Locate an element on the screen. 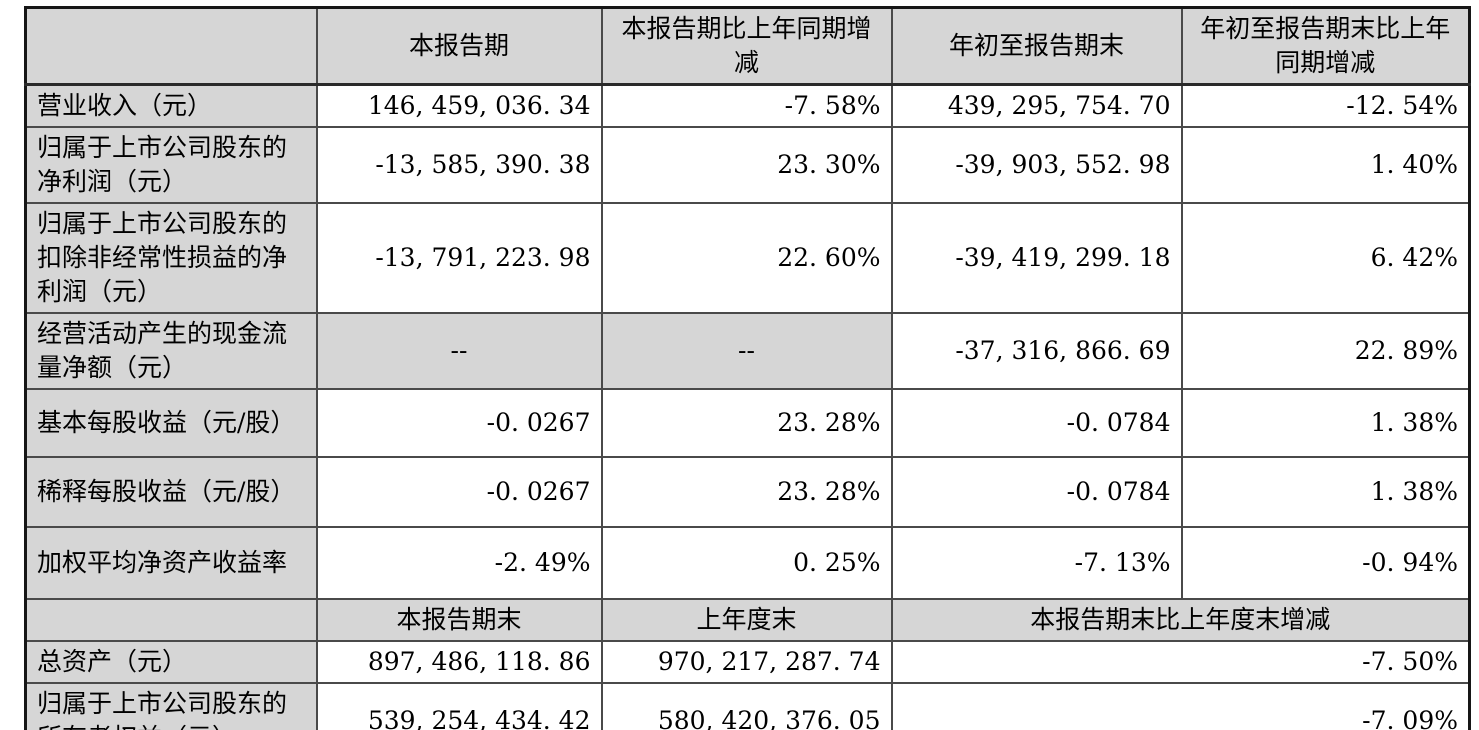 This screenshot has height=730, width=1479. value-operating-cash-flow-current-change: -- is located at coordinates (746, 351).